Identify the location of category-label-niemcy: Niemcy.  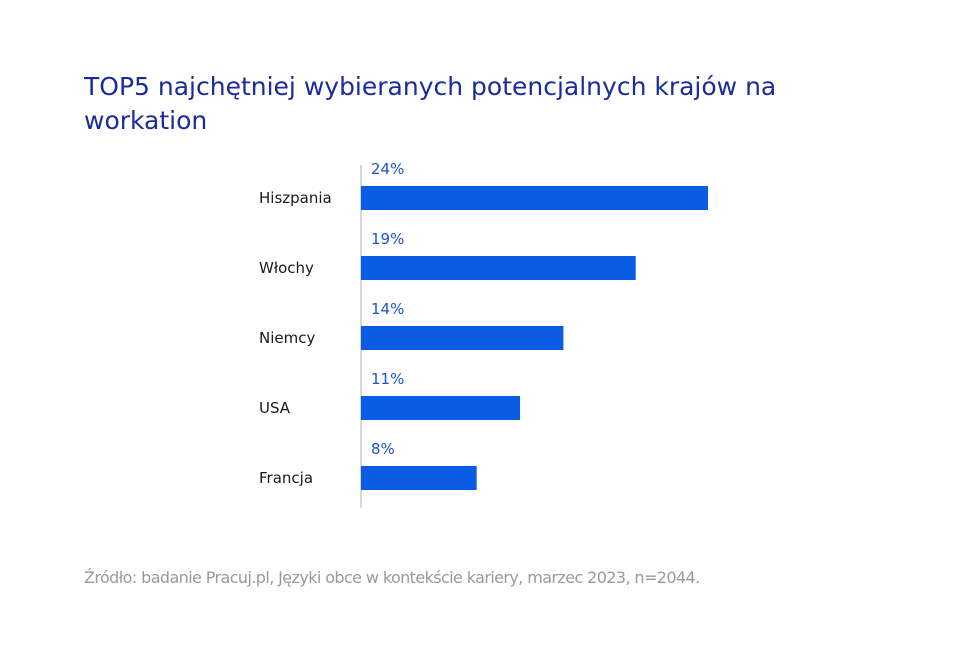
(287, 338).